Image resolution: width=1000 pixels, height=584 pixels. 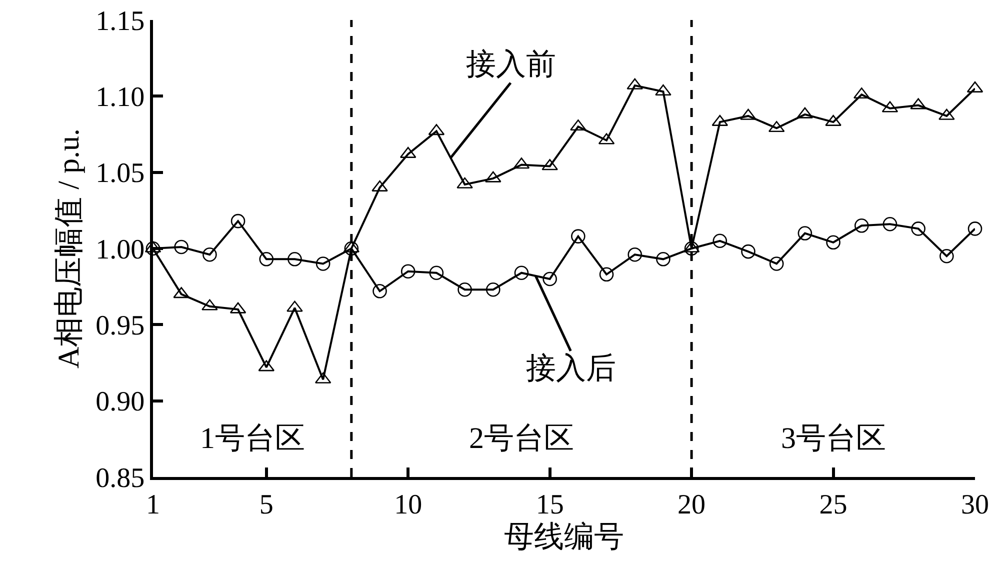 What do you see at coordinates (120, 478) in the screenshot?
I see `y-tick-label: 0.85` at bounding box center [120, 478].